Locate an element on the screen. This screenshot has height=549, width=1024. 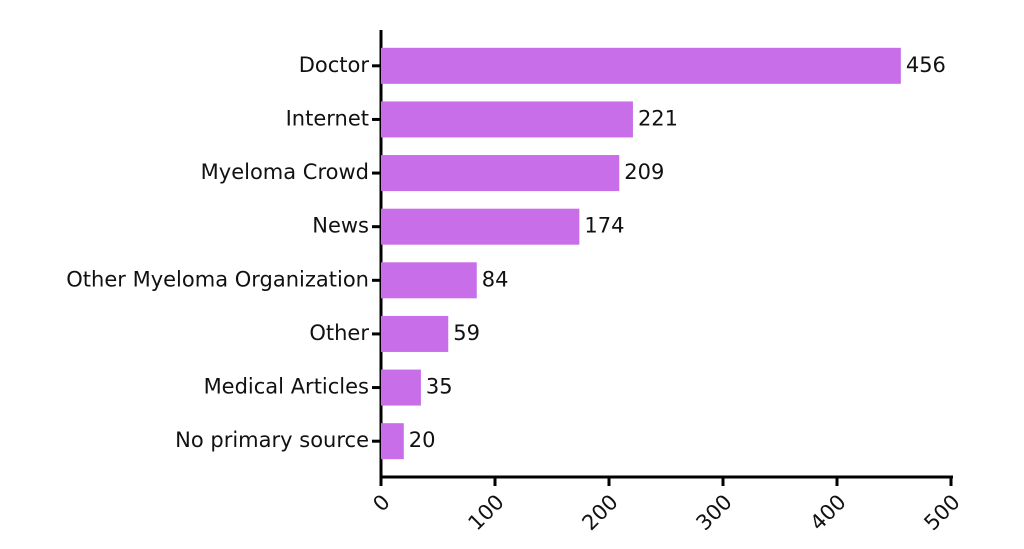
data-label: 59 is located at coordinates (466, 333).